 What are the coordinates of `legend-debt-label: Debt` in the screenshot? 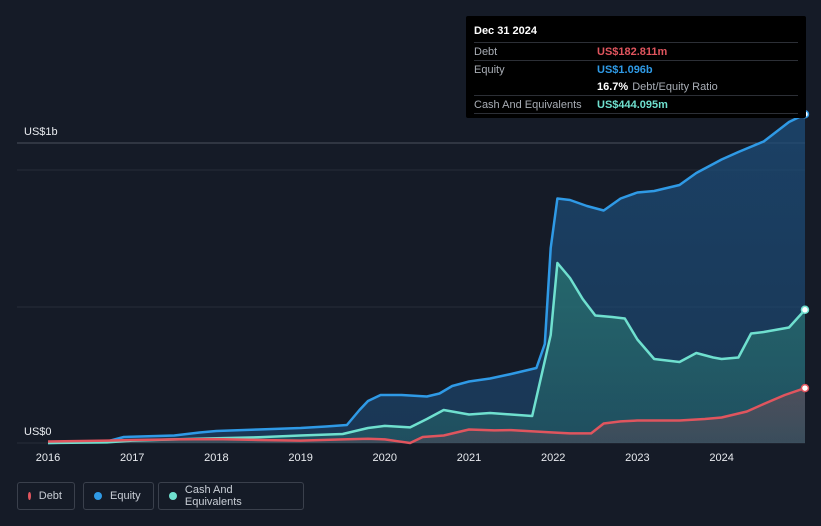 It's located at (50, 496).